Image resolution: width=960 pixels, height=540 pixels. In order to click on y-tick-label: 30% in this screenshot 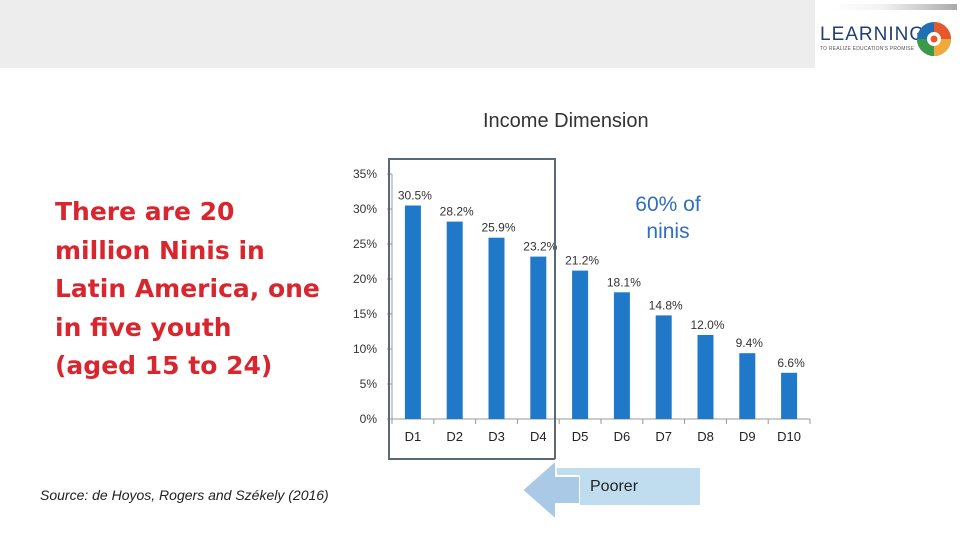, I will do `click(365, 209)`.